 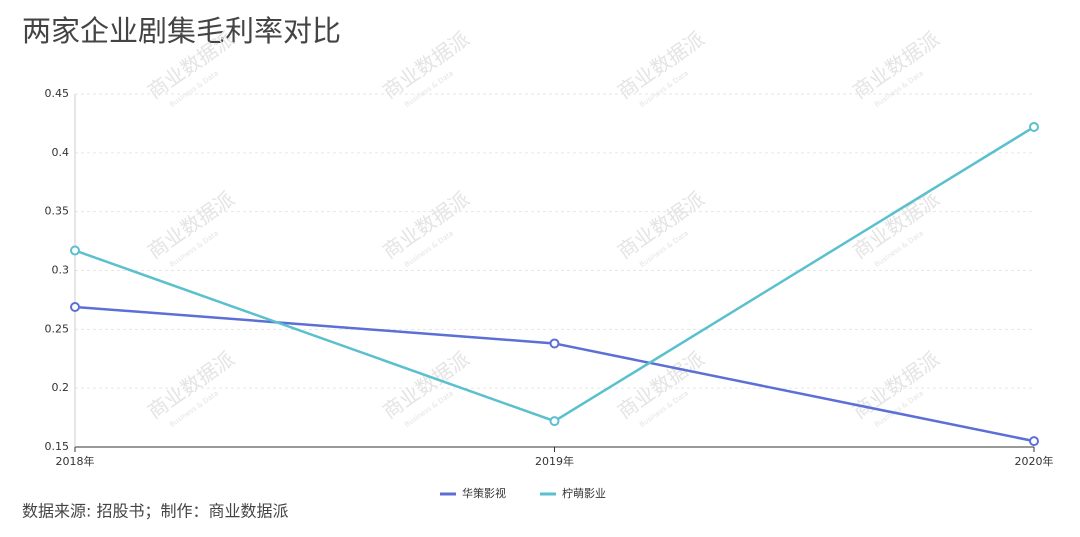 What do you see at coordinates (57, 211) in the screenshot?
I see `y-tick-label: 0.35` at bounding box center [57, 211].